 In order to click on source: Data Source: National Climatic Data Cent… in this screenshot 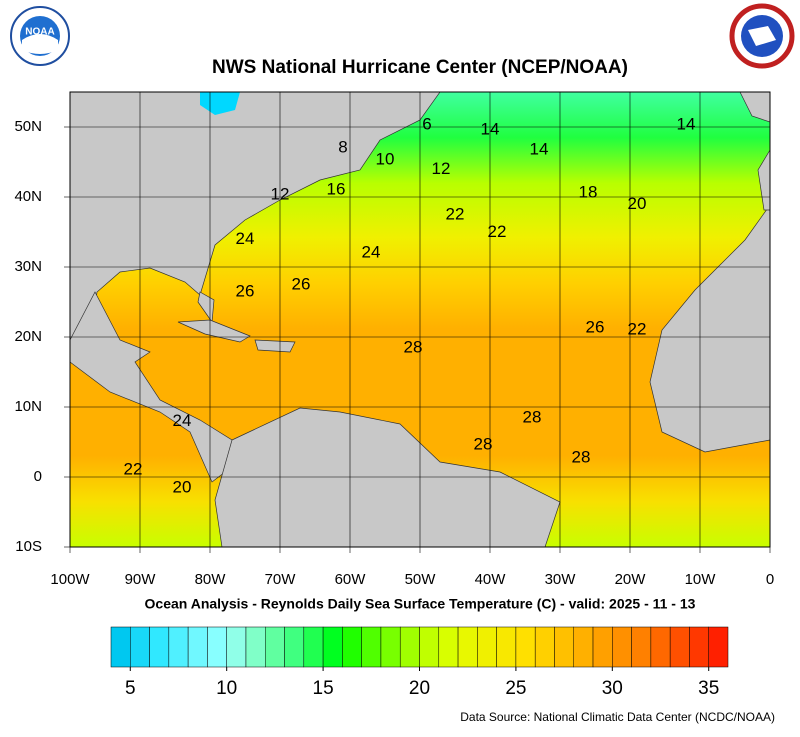, I will do `click(617, 717)`.